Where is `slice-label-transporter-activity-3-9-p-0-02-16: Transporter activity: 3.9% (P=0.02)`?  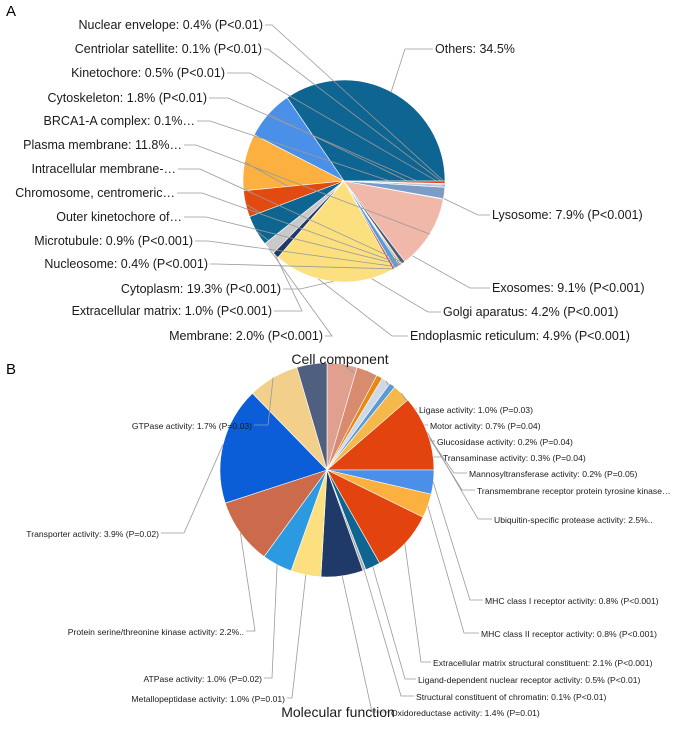
slice-label-transporter-activity-3-9-p-0-02-16: Transporter activity: 3.9% (P=0.02) is located at coordinates (92, 534).